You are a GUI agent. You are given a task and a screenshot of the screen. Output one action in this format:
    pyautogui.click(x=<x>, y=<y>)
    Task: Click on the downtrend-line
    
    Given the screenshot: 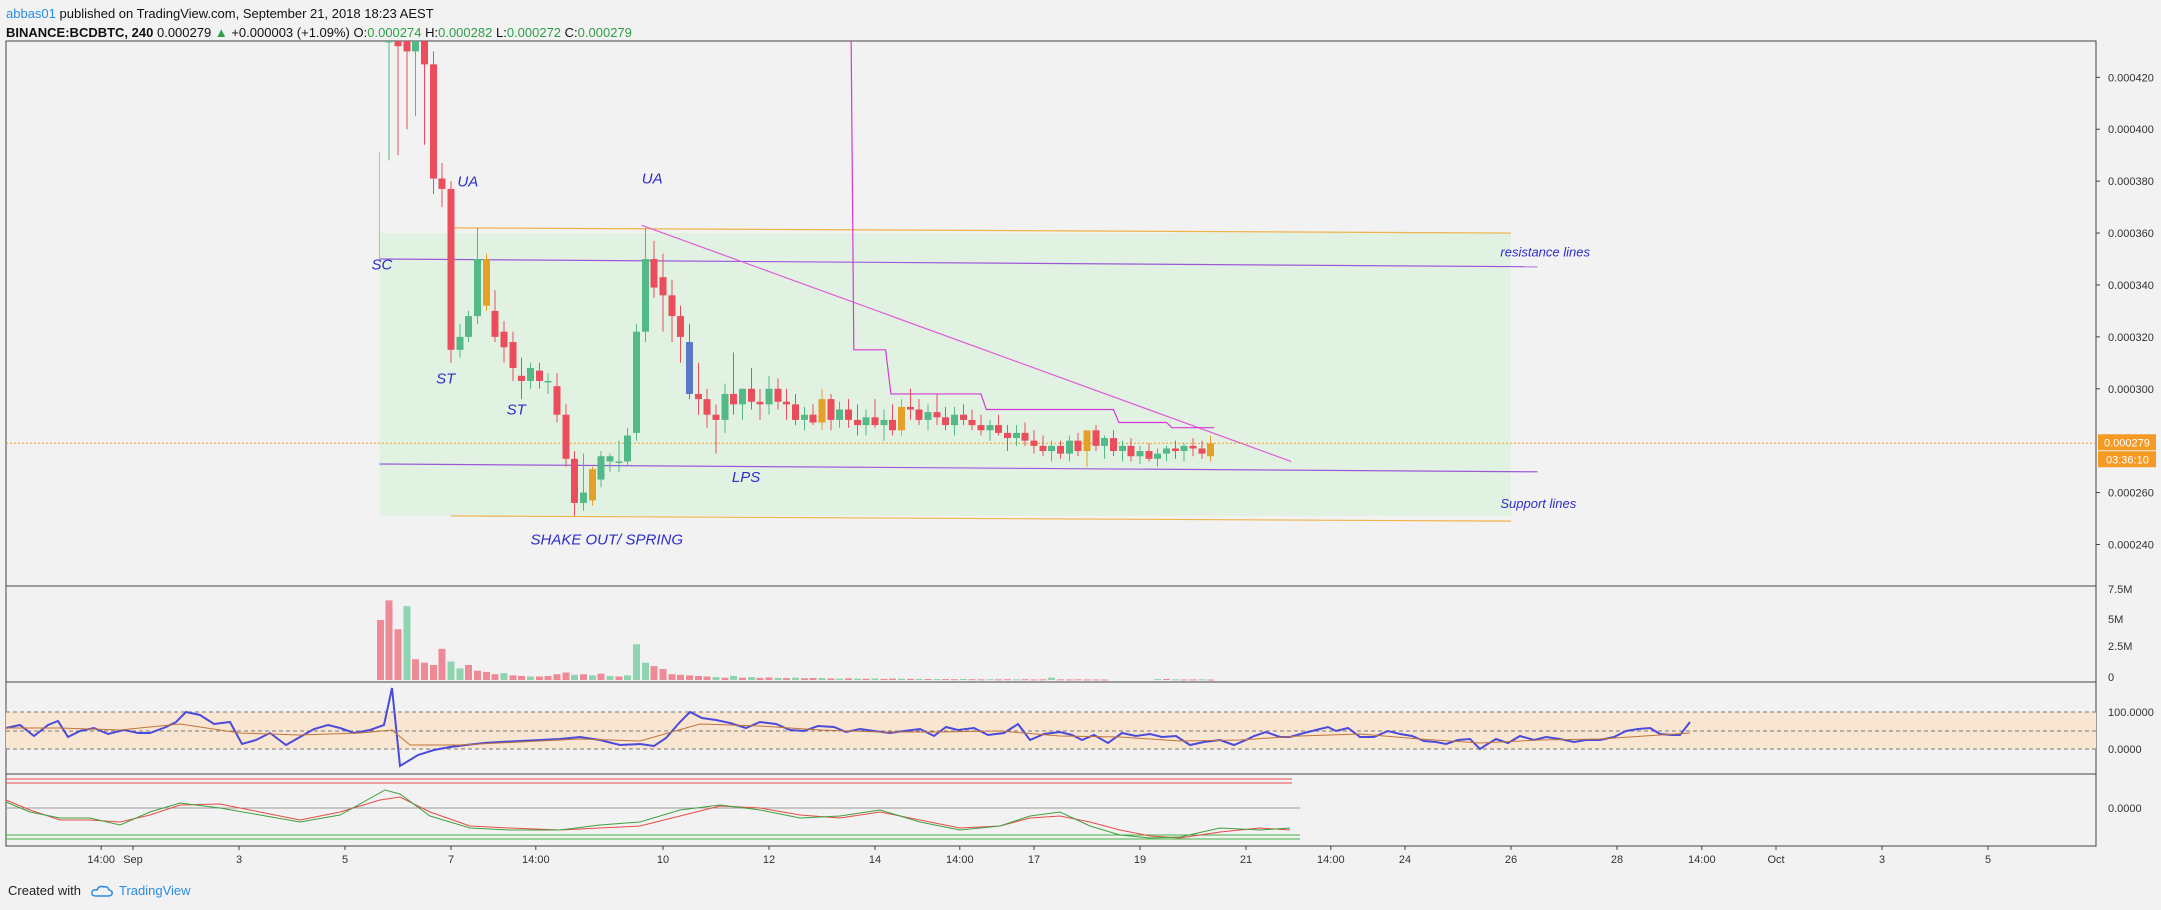 What is the action you would take?
    pyautogui.click(x=966, y=343)
    